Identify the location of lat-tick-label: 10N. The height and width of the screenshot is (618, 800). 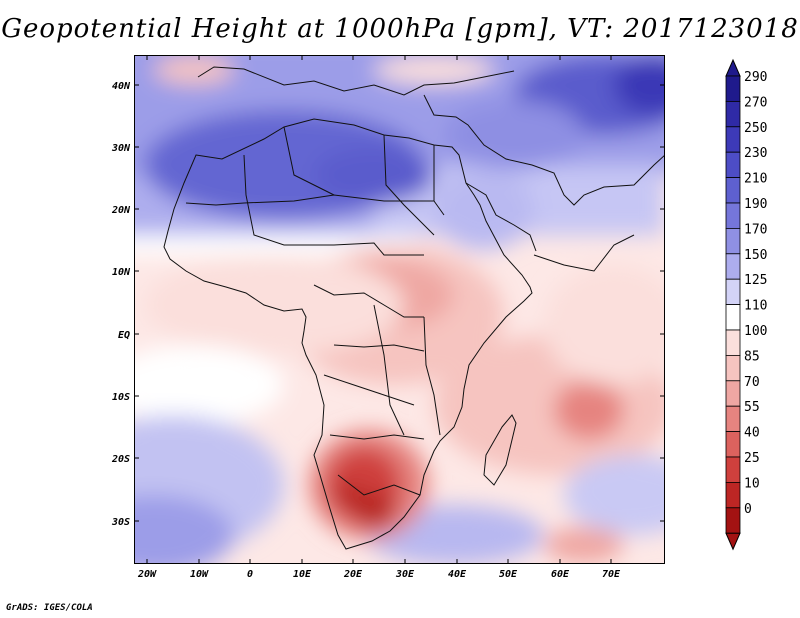
(121, 272).